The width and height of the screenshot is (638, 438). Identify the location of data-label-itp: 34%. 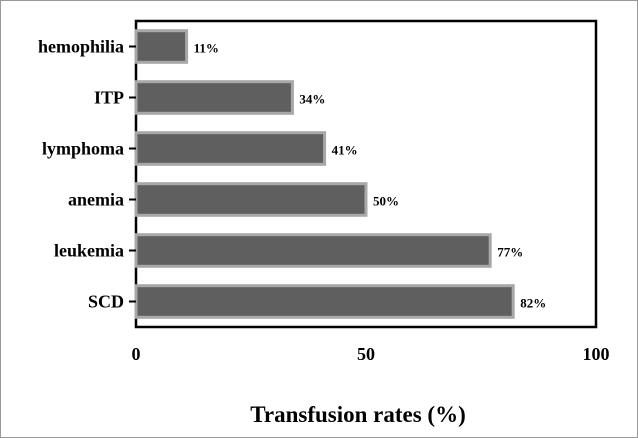
(312, 99).